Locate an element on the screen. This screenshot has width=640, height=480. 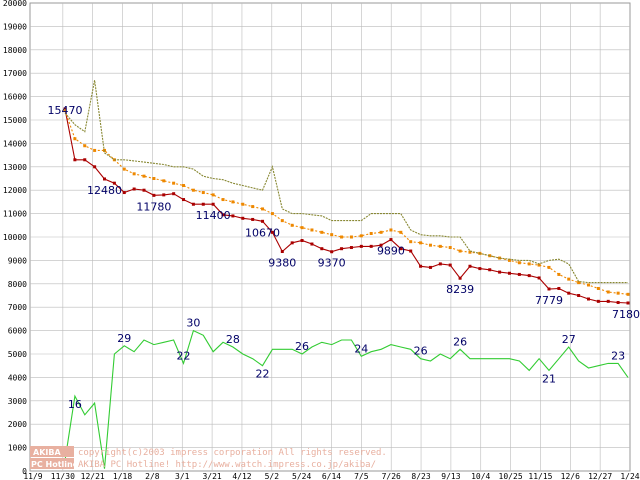
y-tick-label: 8000 is located at coordinates (17, 284).